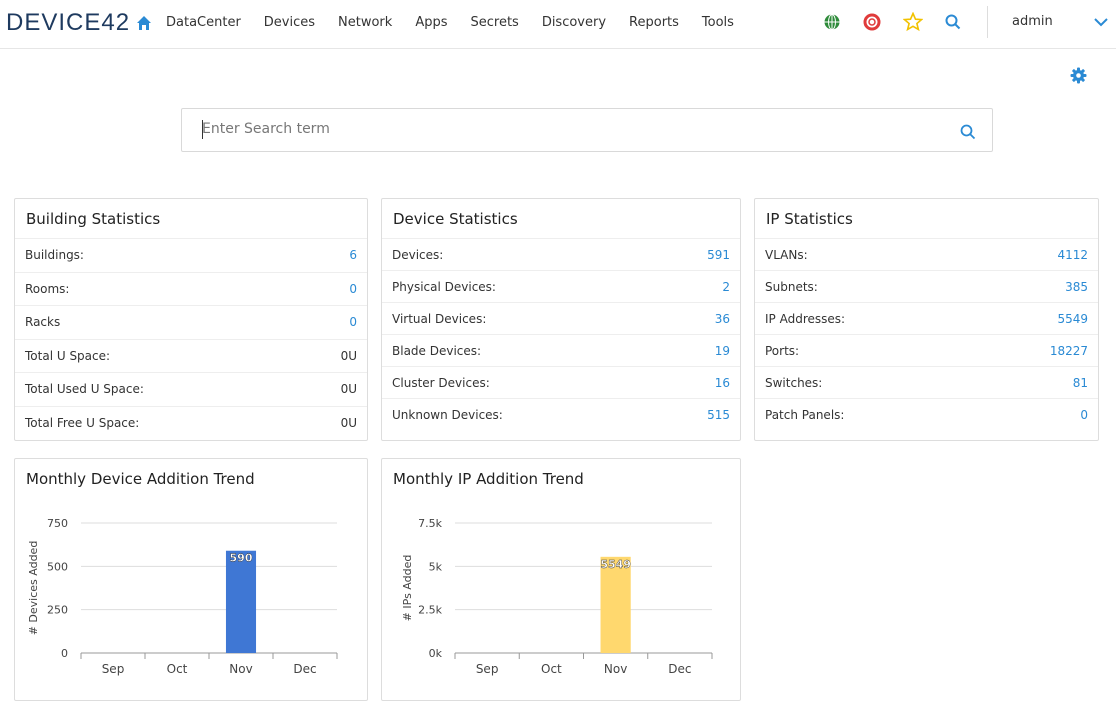 The image size is (1116, 708). Describe the element at coordinates (82, 422) in the screenshot. I see `stat-label: Total Free U Space:` at that location.